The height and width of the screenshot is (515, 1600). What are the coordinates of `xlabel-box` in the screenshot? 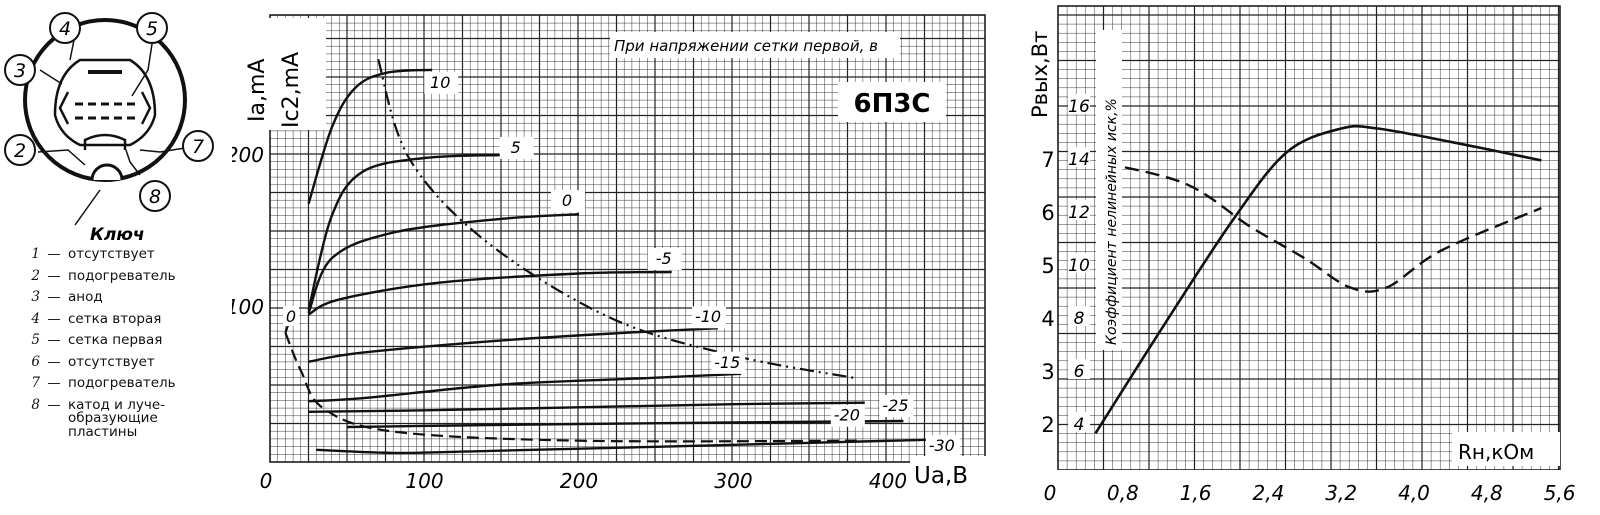 It's located at (951, 473).